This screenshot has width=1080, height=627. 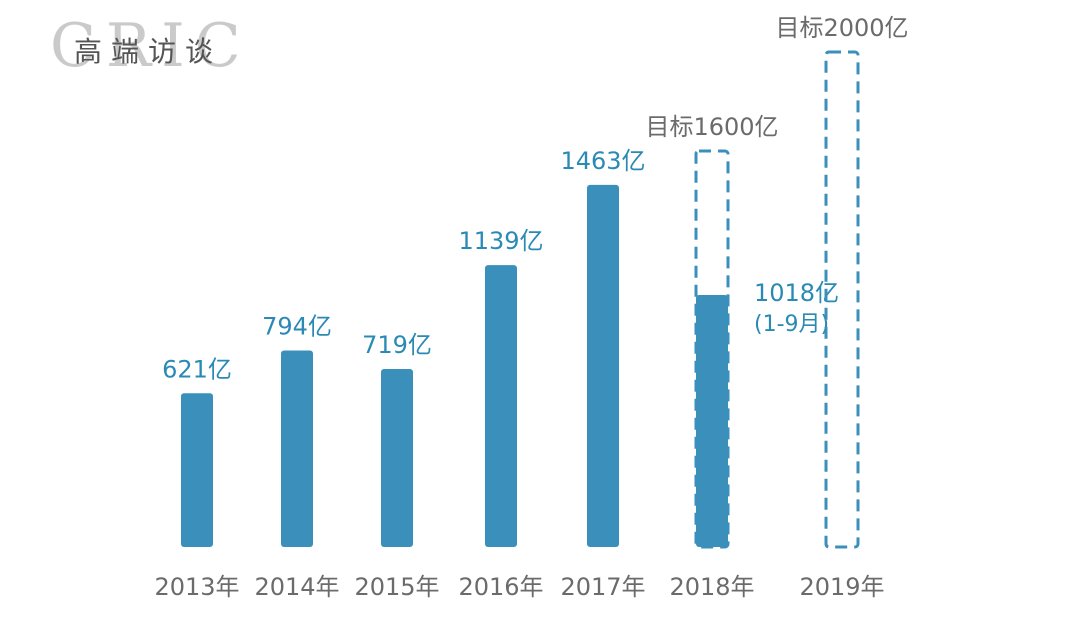 What do you see at coordinates (297, 326) in the screenshot?
I see `data-label-1: 794亿` at bounding box center [297, 326].